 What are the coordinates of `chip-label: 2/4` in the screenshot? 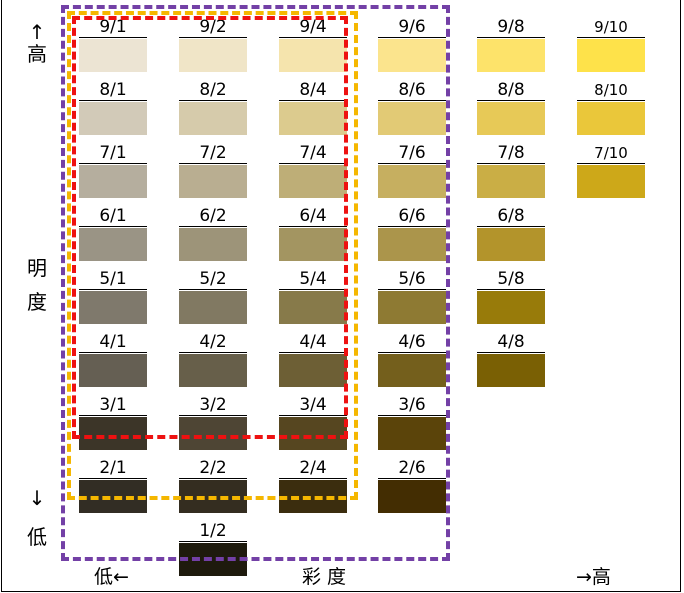 It's located at (313, 469).